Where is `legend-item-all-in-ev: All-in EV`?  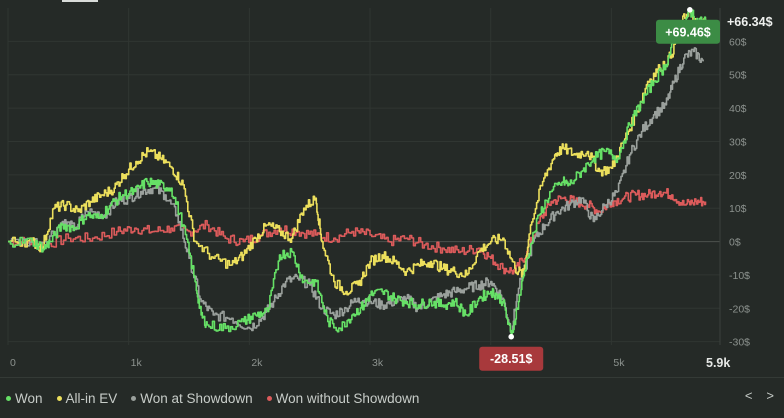
legend-item-all-in-ev: All-in EV is located at coordinates (87, 398).